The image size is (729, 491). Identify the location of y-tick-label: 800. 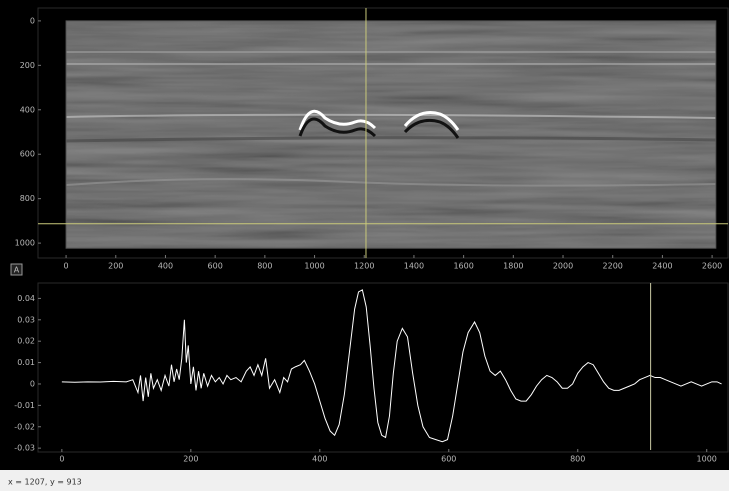
(27, 198).